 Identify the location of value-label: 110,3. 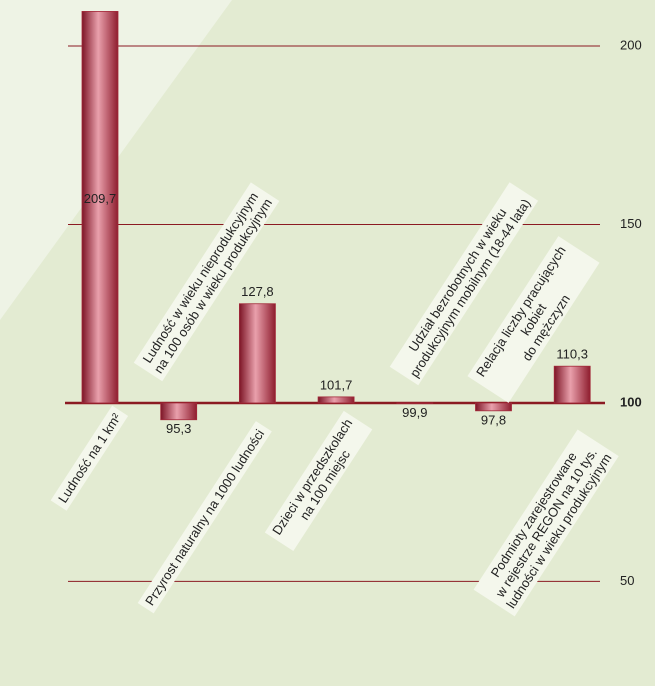
(572, 354).